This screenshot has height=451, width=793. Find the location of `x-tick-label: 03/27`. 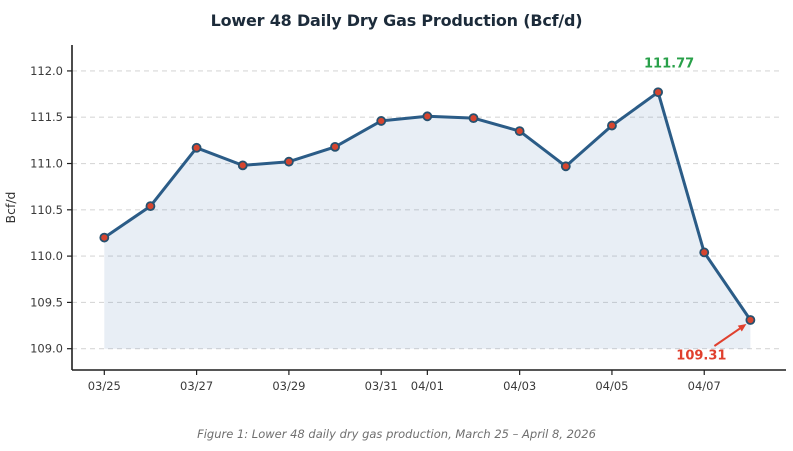

x-tick-label: 03/27 is located at coordinates (196, 386).